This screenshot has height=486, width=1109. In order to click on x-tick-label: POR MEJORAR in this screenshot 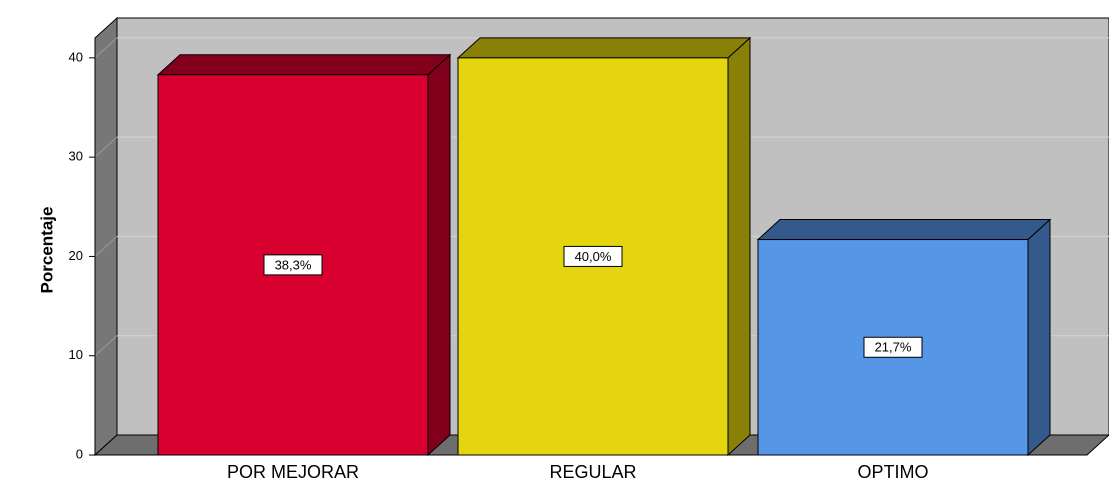, I will do `click(293, 472)`.